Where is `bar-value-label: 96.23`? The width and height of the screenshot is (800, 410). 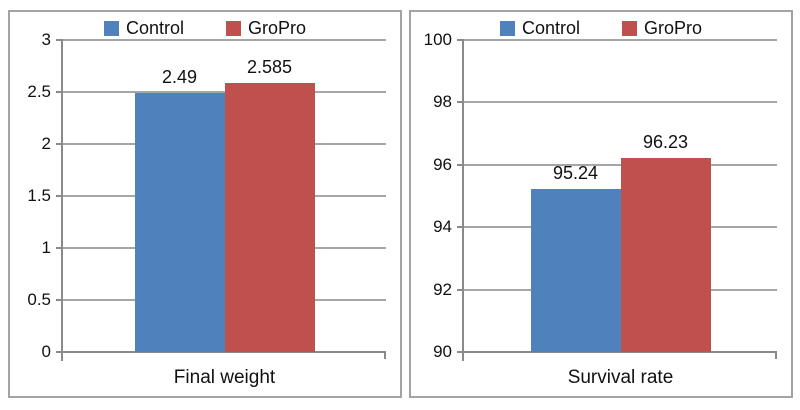 bar-value-label: 96.23 is located at coordinates (665, 141).